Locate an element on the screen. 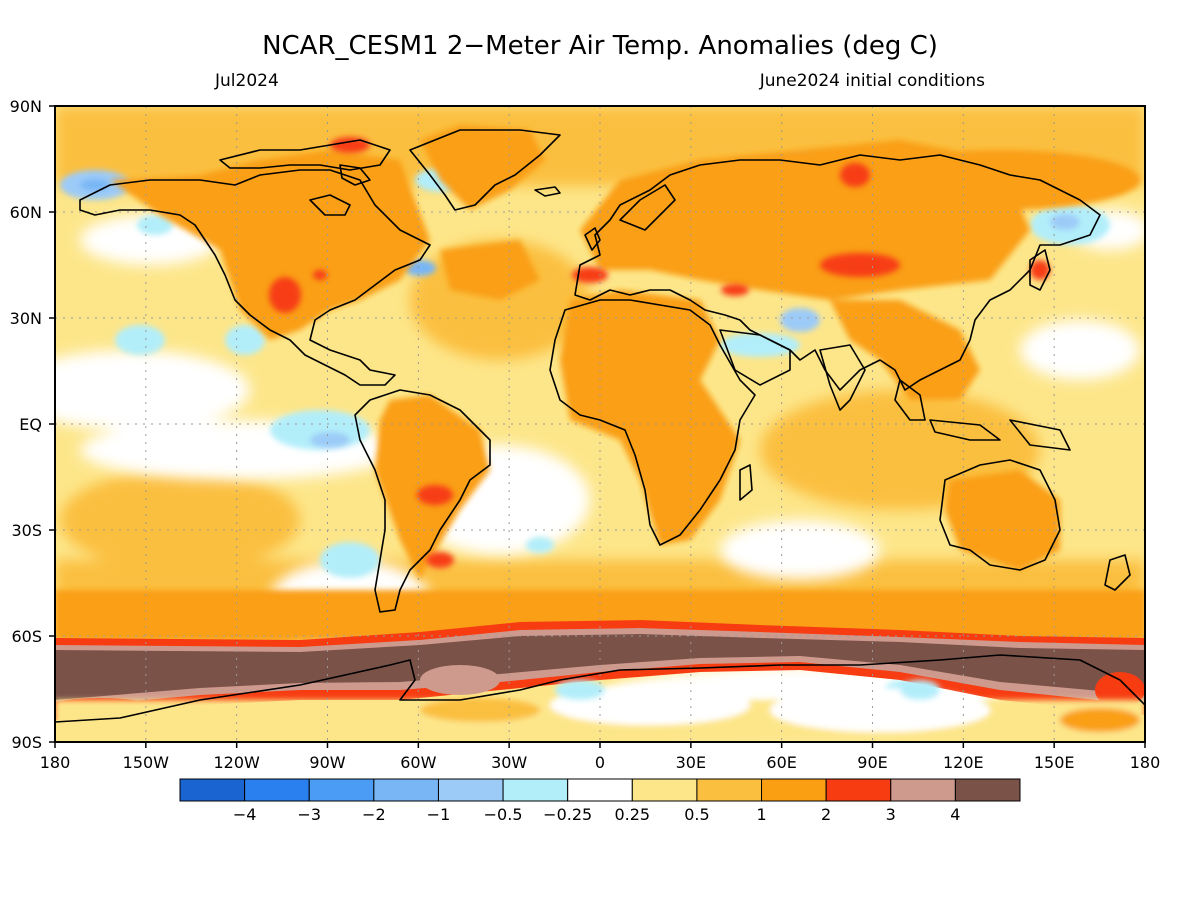 This screenshot has width=1200, height=900. lat-tick-label: 30S is located at coordinates (26, 530).